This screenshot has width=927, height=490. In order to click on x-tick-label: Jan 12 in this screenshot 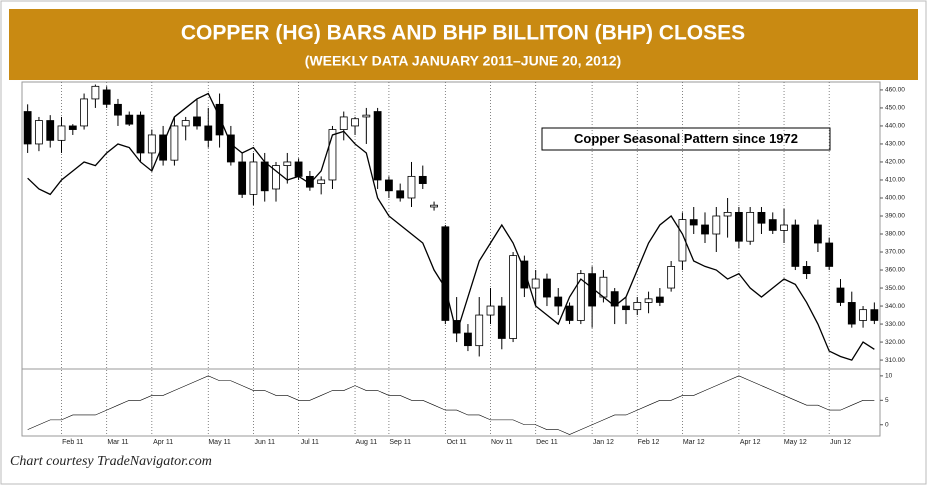, I will do `click(603, 442)`.